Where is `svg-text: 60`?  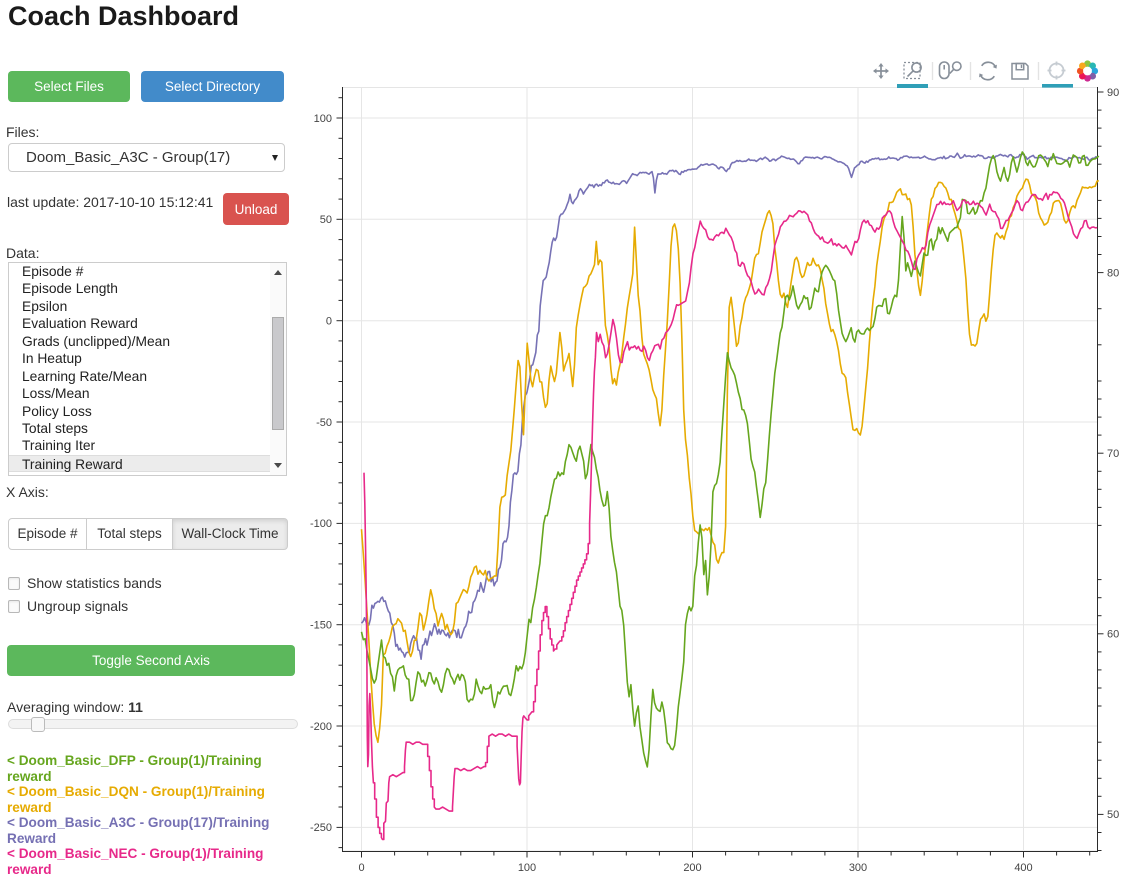
svg-text: 60 is located at coordinates (1113, 635).